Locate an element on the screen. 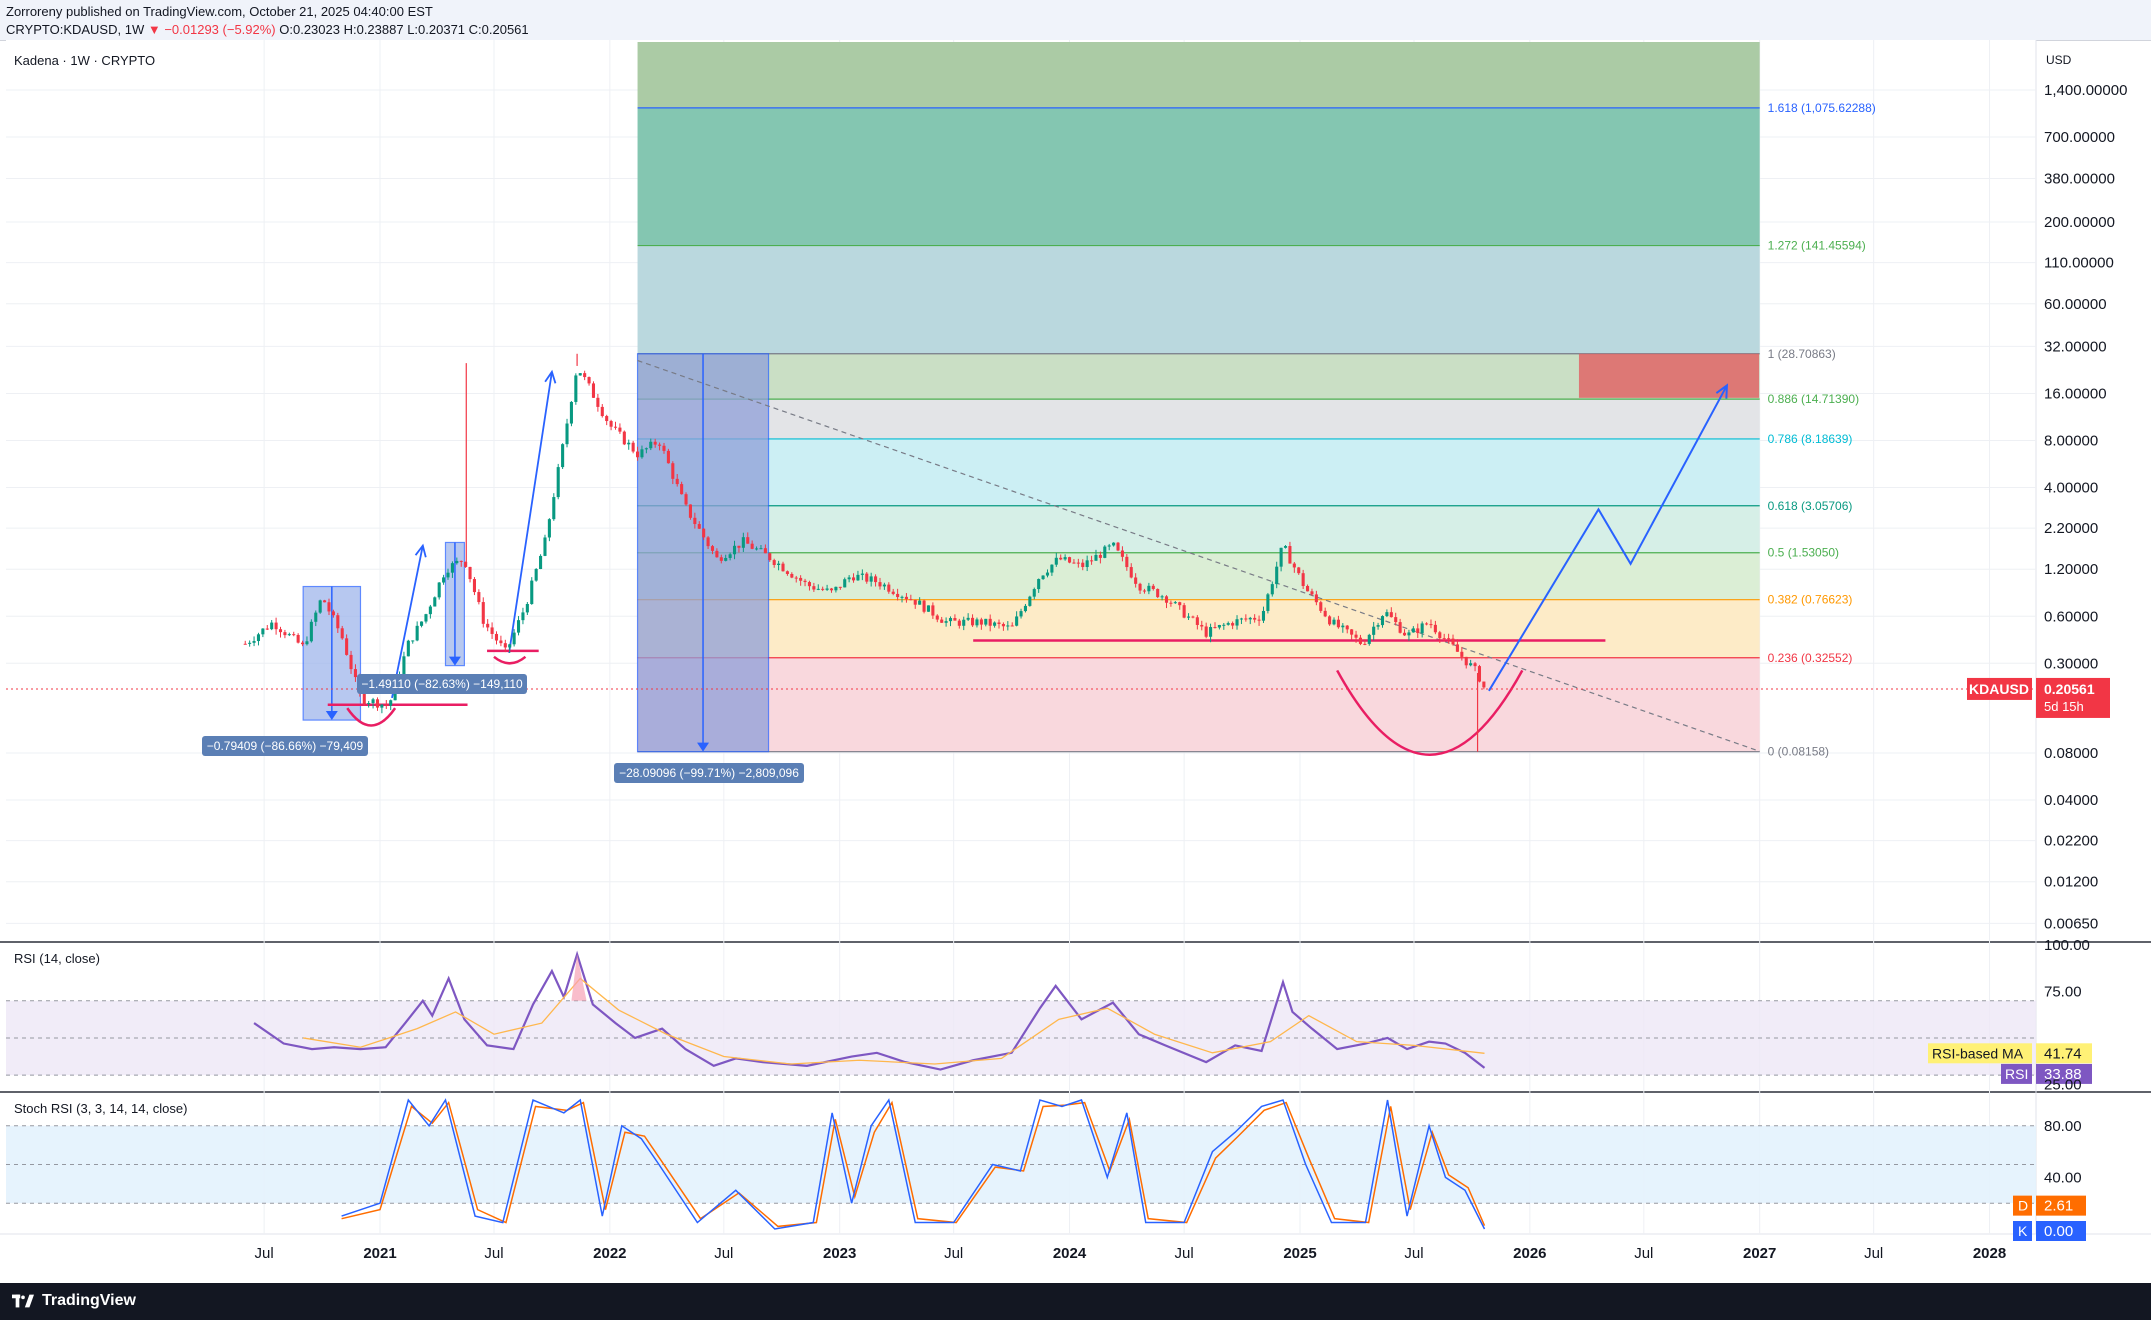 The width and height of the screenshot is (2151, 1320). stoch-d-value: 2.61 is located at coordinates (2058, 1206).